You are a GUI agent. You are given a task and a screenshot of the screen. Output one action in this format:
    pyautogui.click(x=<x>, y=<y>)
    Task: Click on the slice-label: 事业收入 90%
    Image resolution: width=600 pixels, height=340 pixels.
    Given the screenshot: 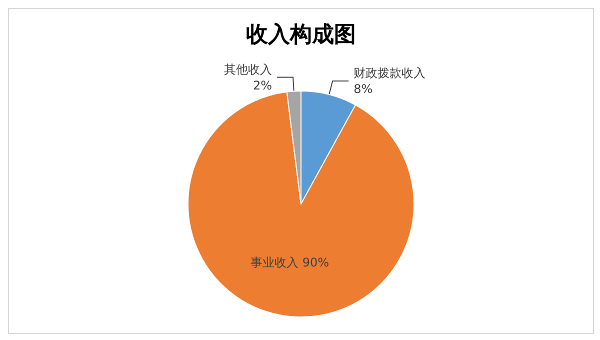 What is the action you would take?
    pyautogui.click(x=290, y=262)
    